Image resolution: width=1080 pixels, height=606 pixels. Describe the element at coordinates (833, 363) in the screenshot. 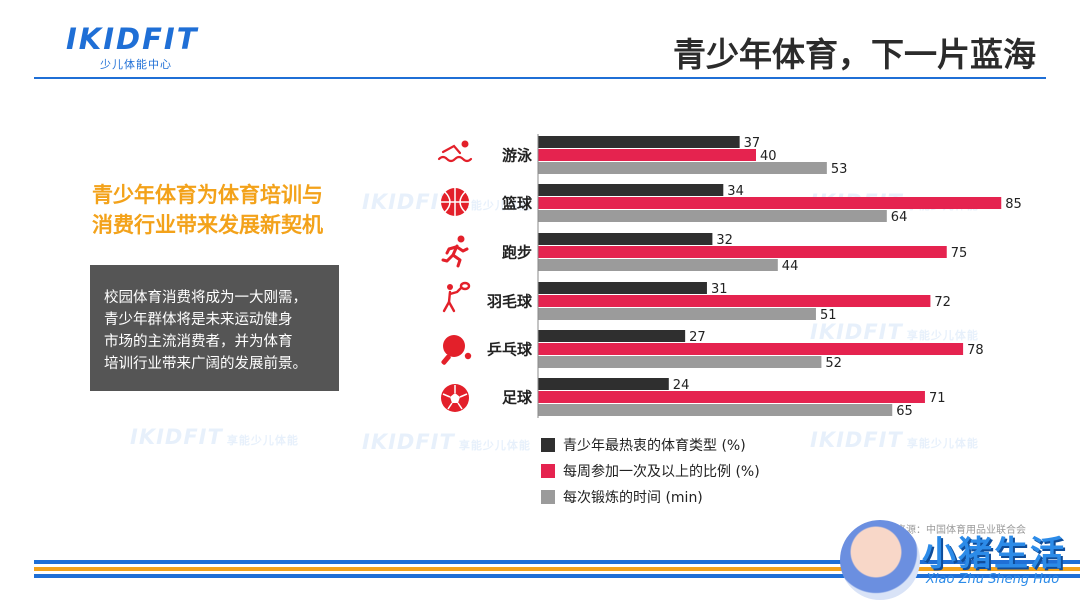

I see `data-label: 52` at that location.